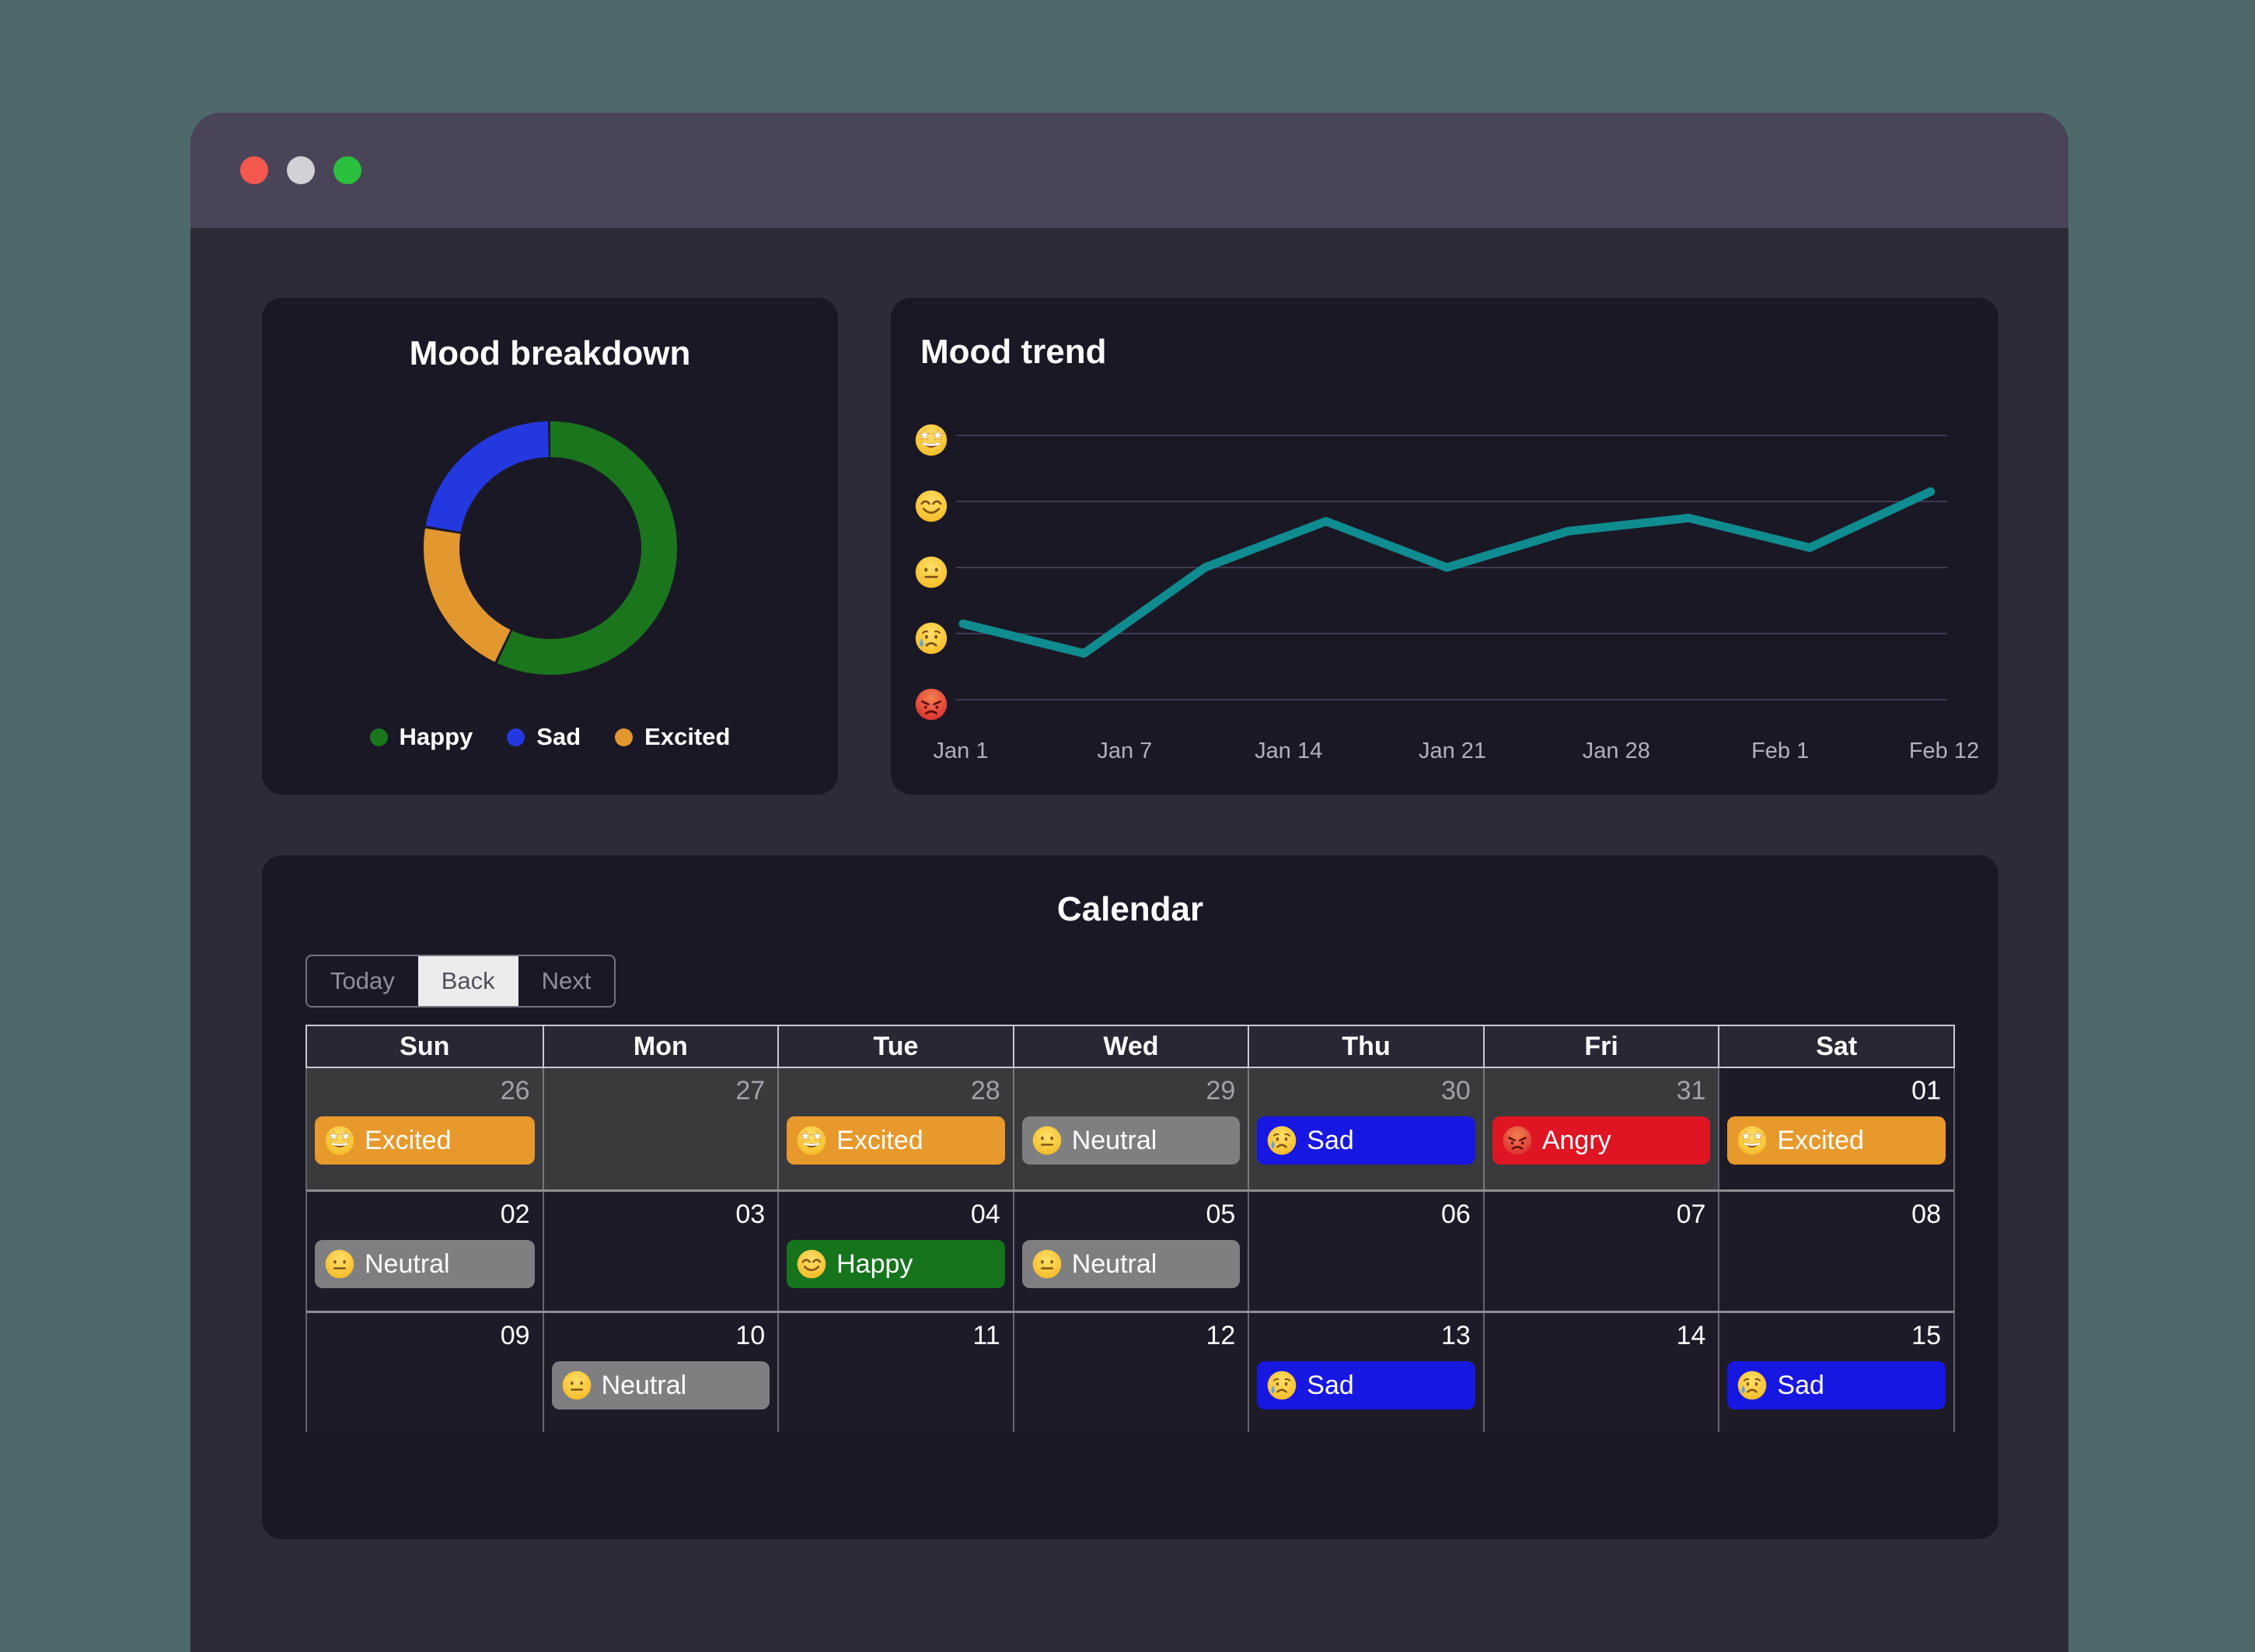  I want to click on day-number: 31, so click(1691, 1091).